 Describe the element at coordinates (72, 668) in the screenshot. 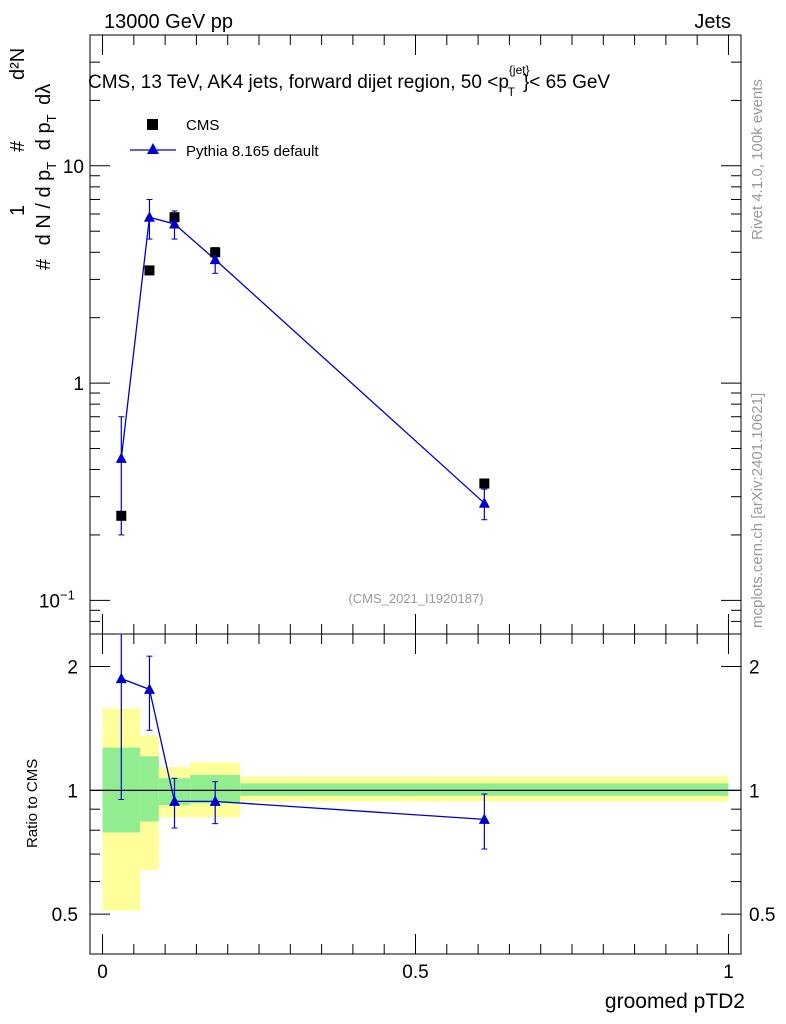

I see `ratio-ytick-label-left-0: 2` at that location.